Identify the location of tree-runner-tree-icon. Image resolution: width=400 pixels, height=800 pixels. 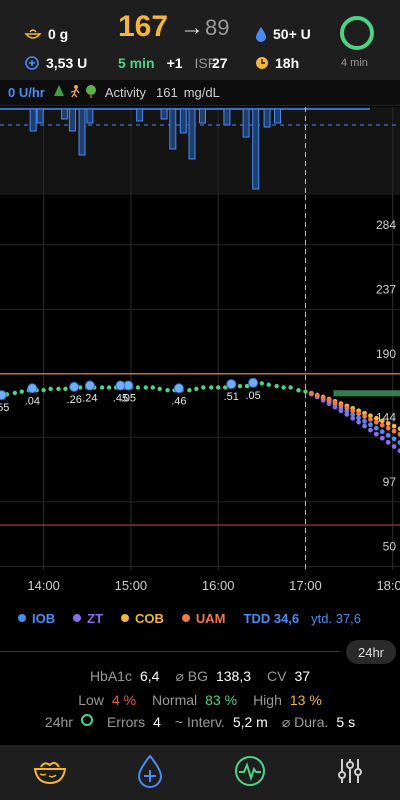
(74, 91).